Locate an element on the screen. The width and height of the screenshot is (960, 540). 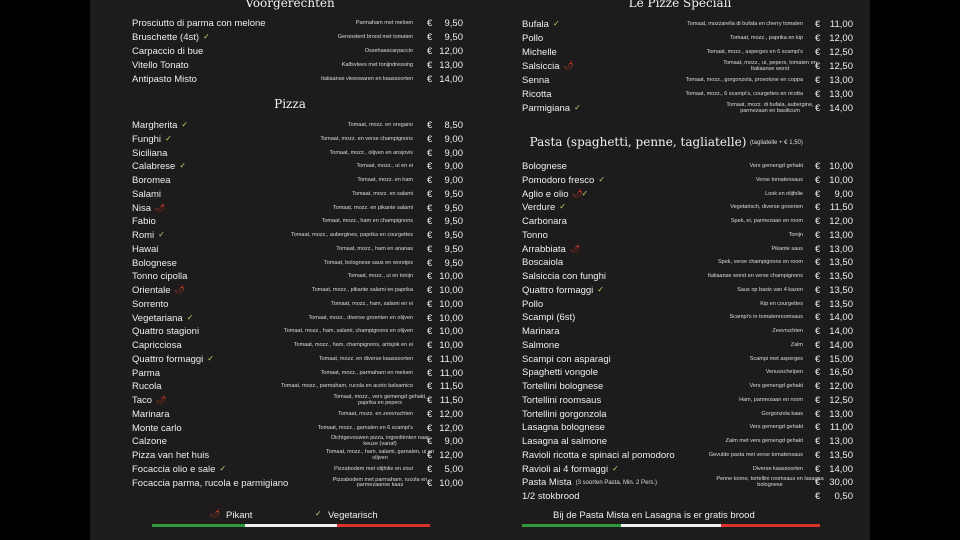
item-price: 12,50 is located at coordinates (841, 52).